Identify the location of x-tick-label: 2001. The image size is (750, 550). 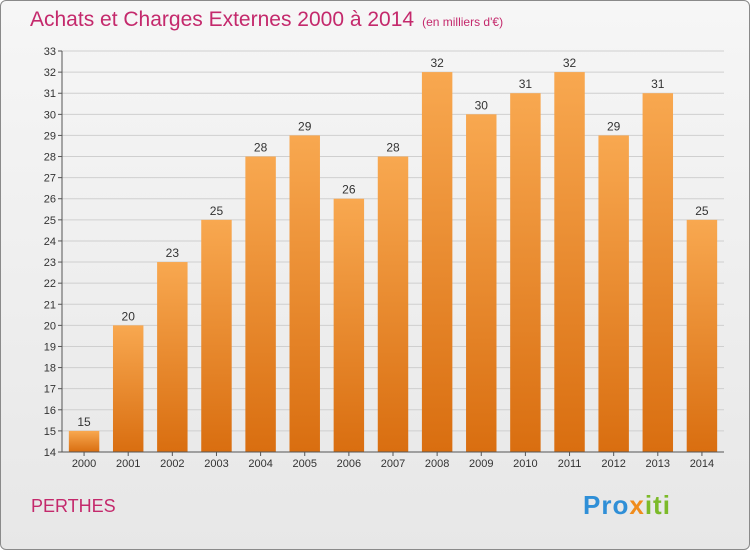
(128, 464).